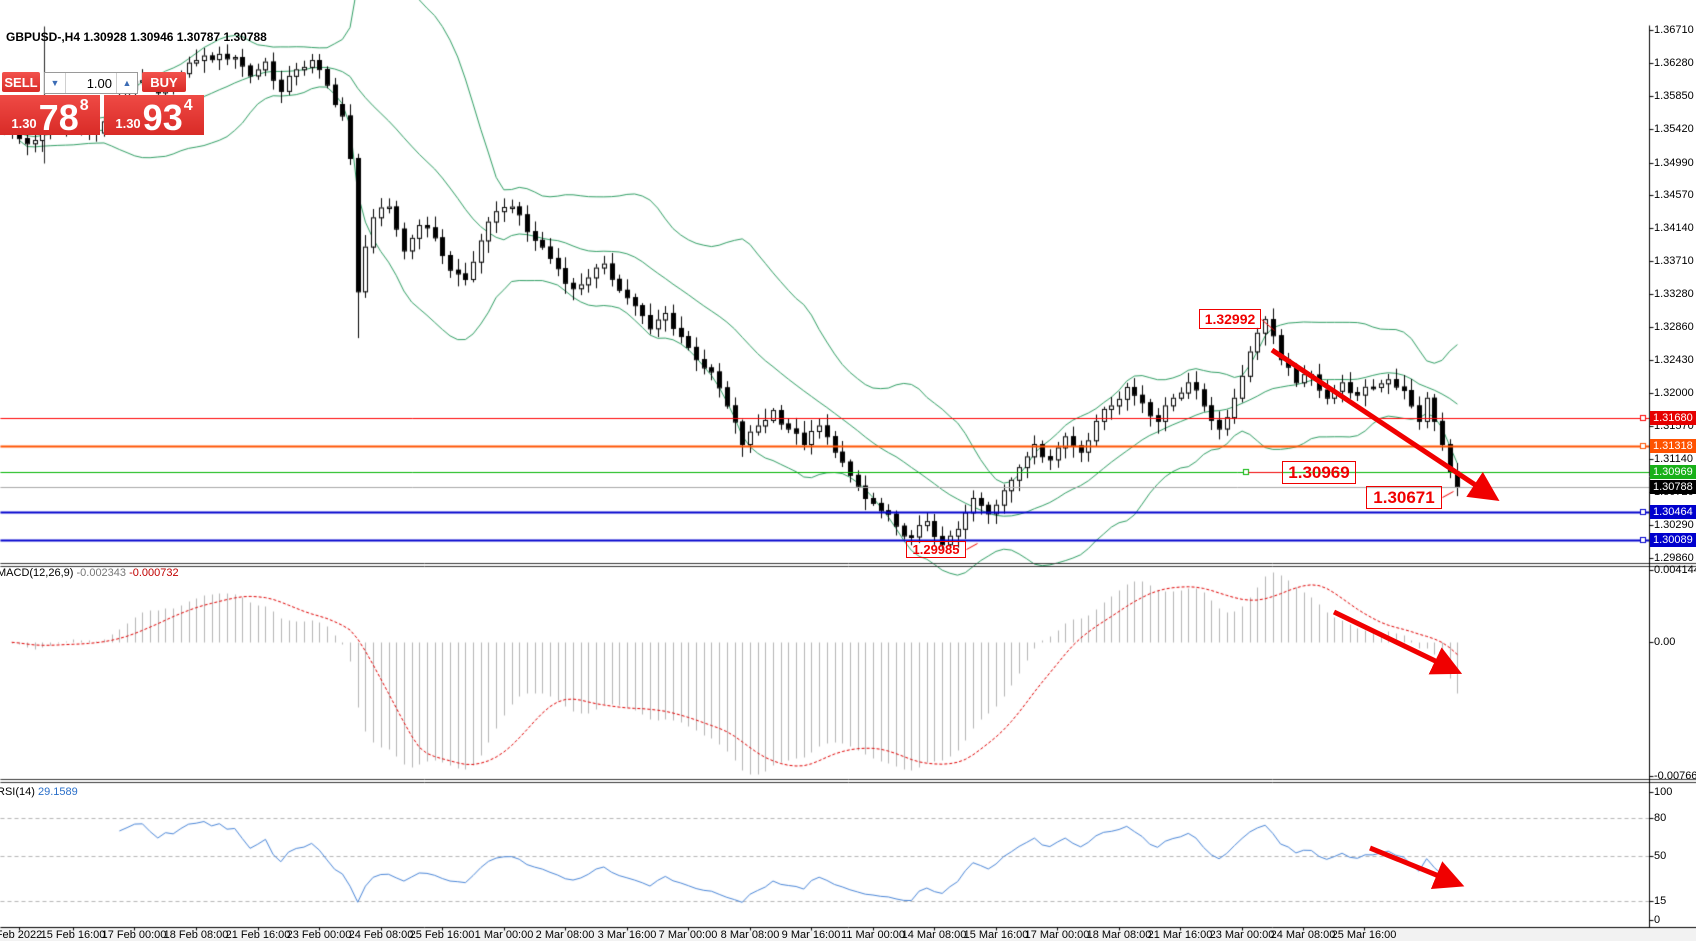 This screenshot has width=1696, height=941. Describe the element at coordinates (37, 573) in the screenshot. I see `macd-name: MACD(12,26,9)` at that location.